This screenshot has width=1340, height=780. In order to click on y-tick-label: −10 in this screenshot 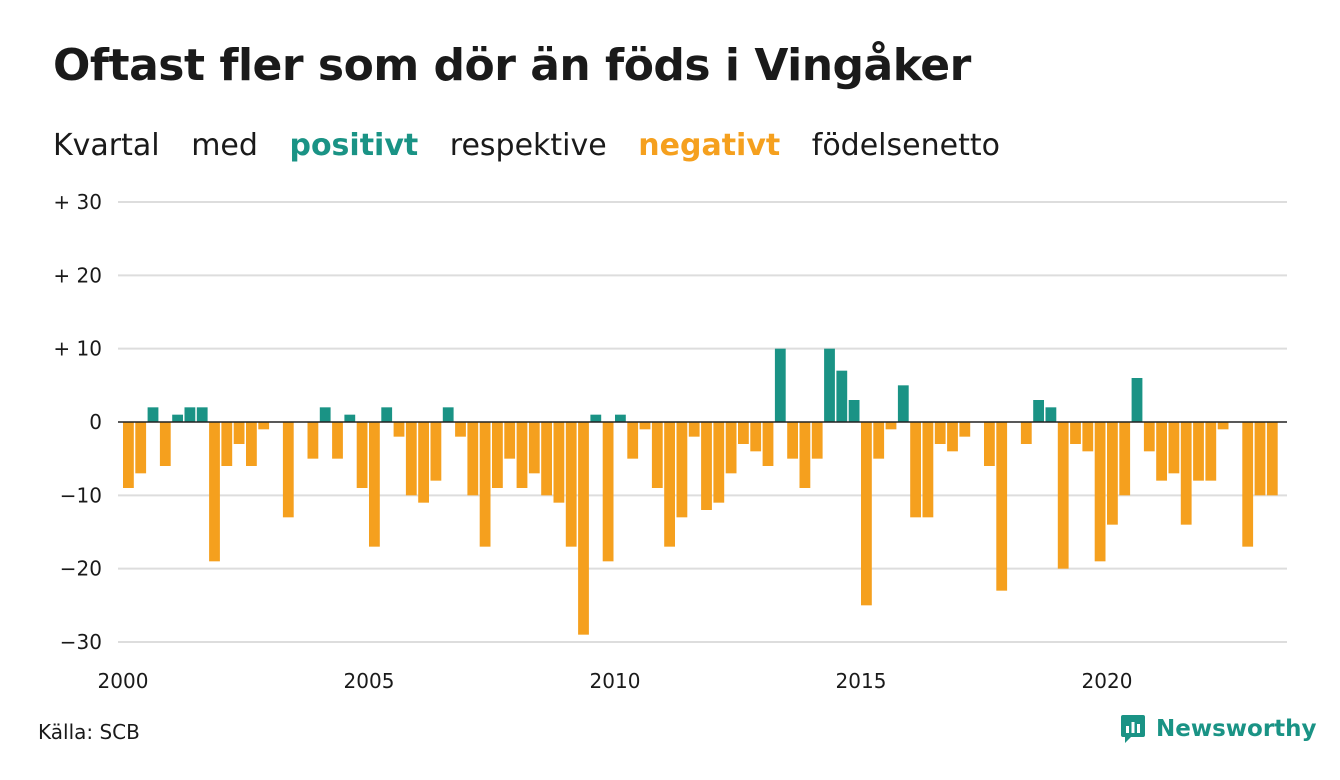, I will do `click(81, 495)`.